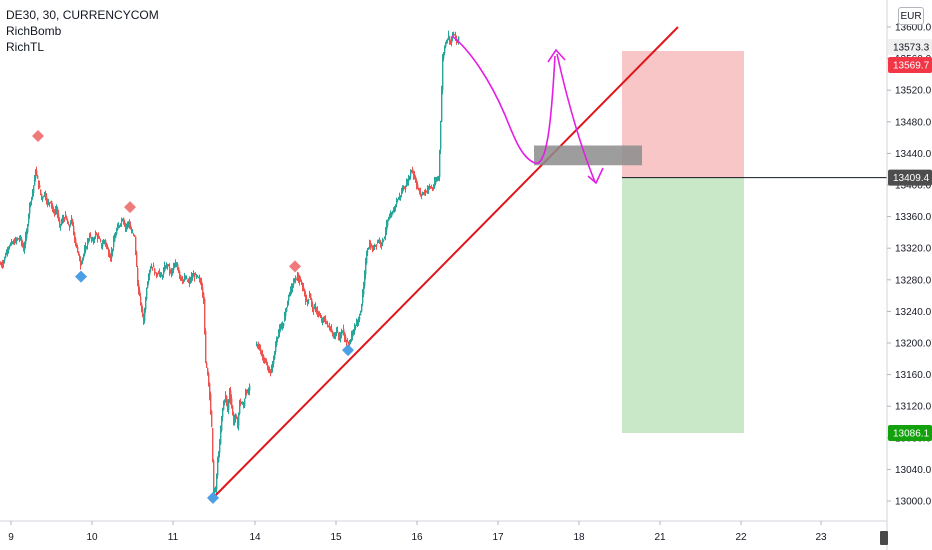 This screenshot has width=932, height=550. I want to click on time-tick-label: 18, so click(579, 537).